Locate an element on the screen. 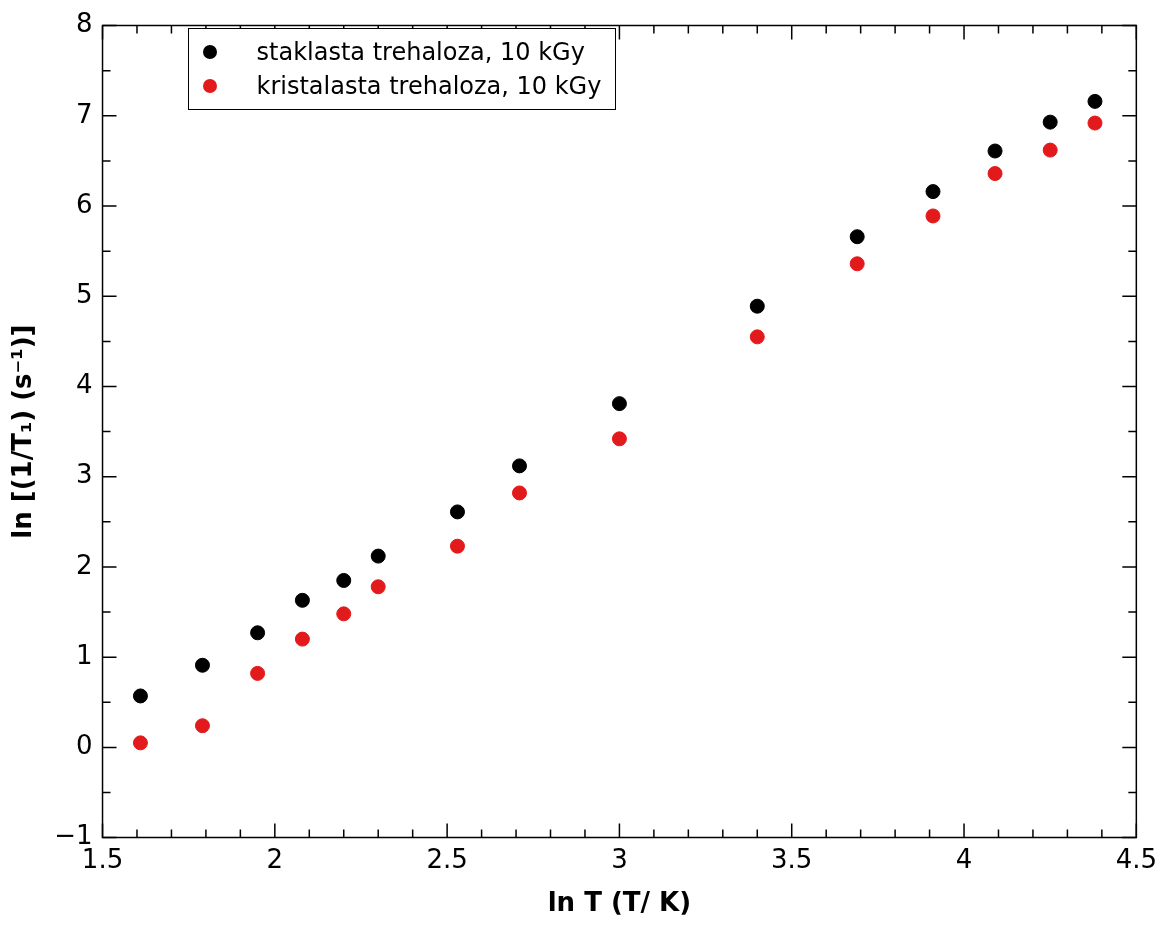  legend-label: kristalasta trehaloza, 10 kGy is located at coordinates (429, 86).